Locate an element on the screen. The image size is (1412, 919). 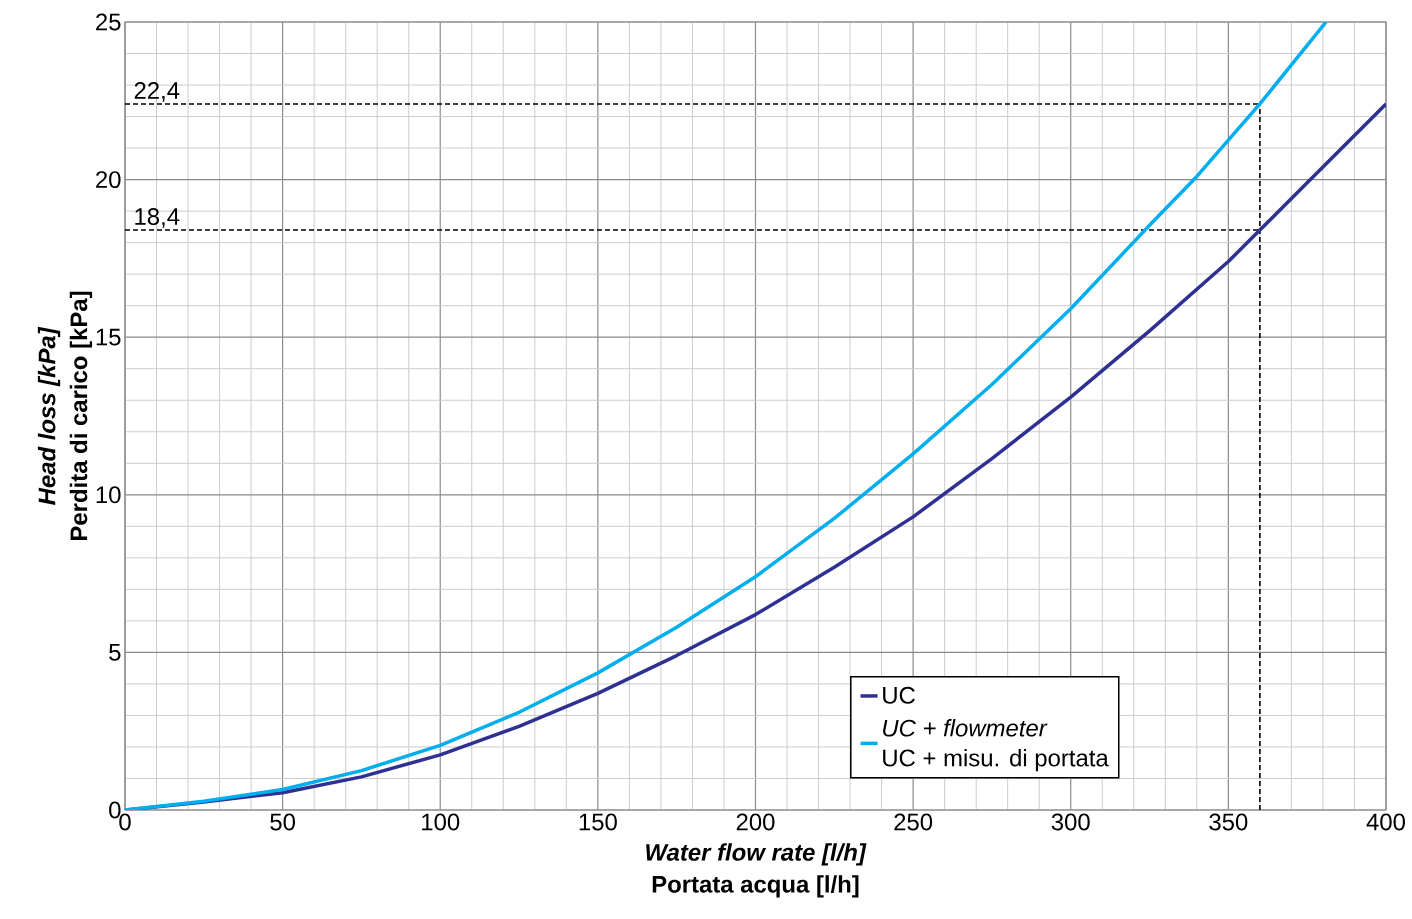
x-tick-label: 100 is located at coordinates (441, 822).